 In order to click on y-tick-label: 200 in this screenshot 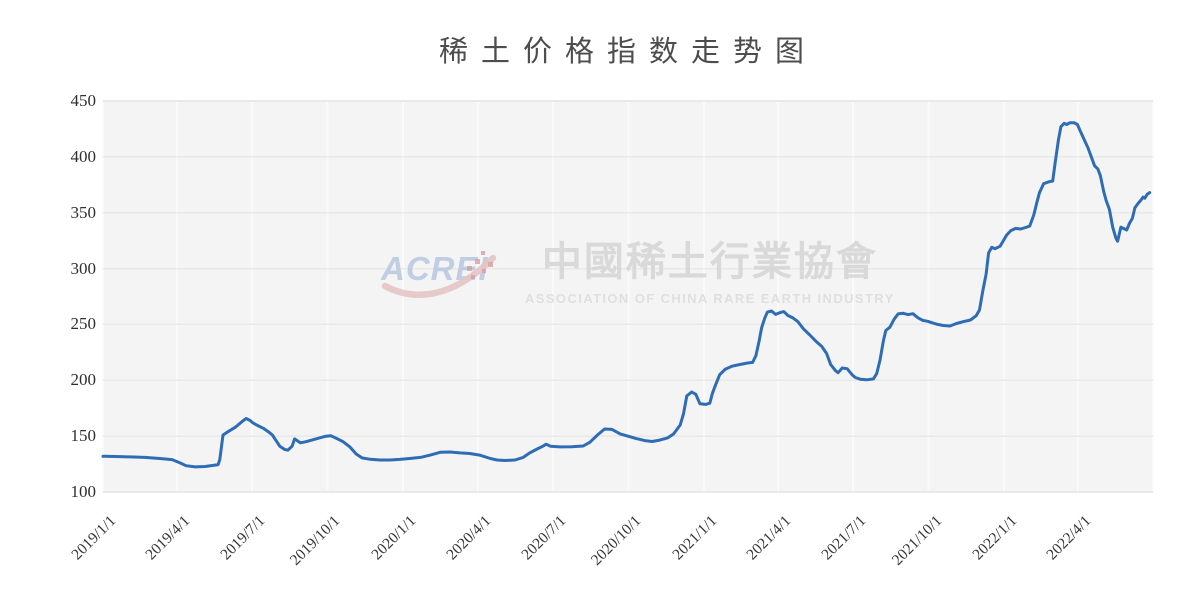, I will do `click(83, 380)`.